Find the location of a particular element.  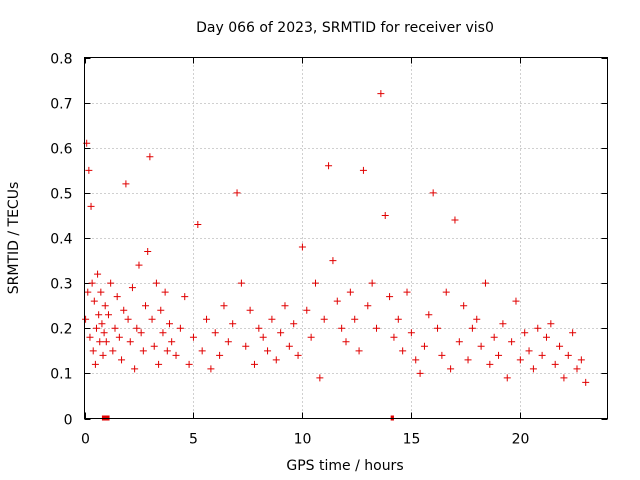

y-tick-label: 0.4 is located at coordinates (61, 240).